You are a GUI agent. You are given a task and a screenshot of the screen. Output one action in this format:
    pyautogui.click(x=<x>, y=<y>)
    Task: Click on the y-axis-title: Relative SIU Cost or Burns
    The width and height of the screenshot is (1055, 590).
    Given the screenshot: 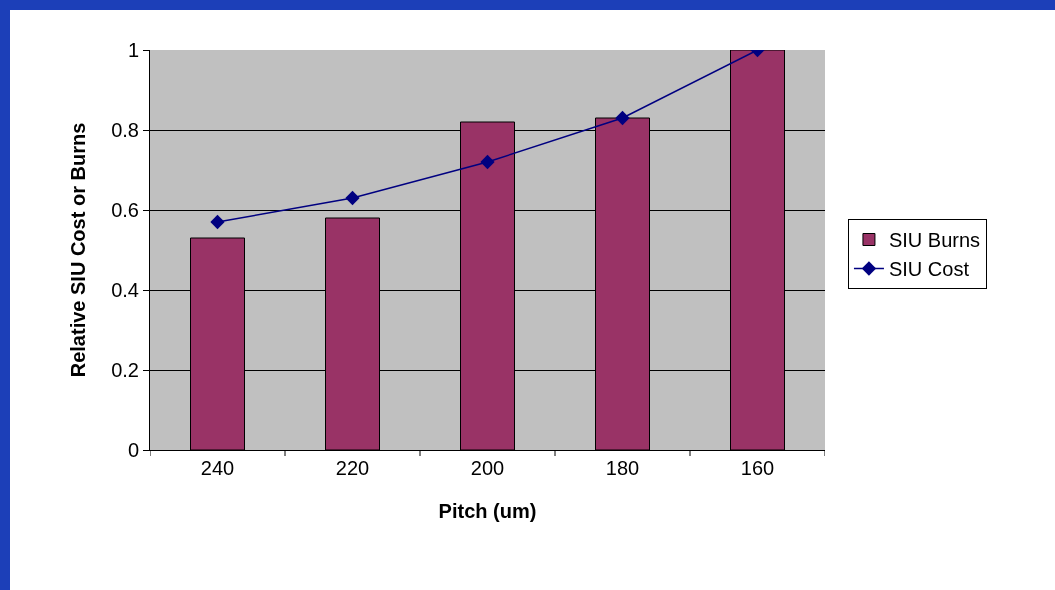 What is the action you would take?
    pyautogui.click(x=77, y=250)
    